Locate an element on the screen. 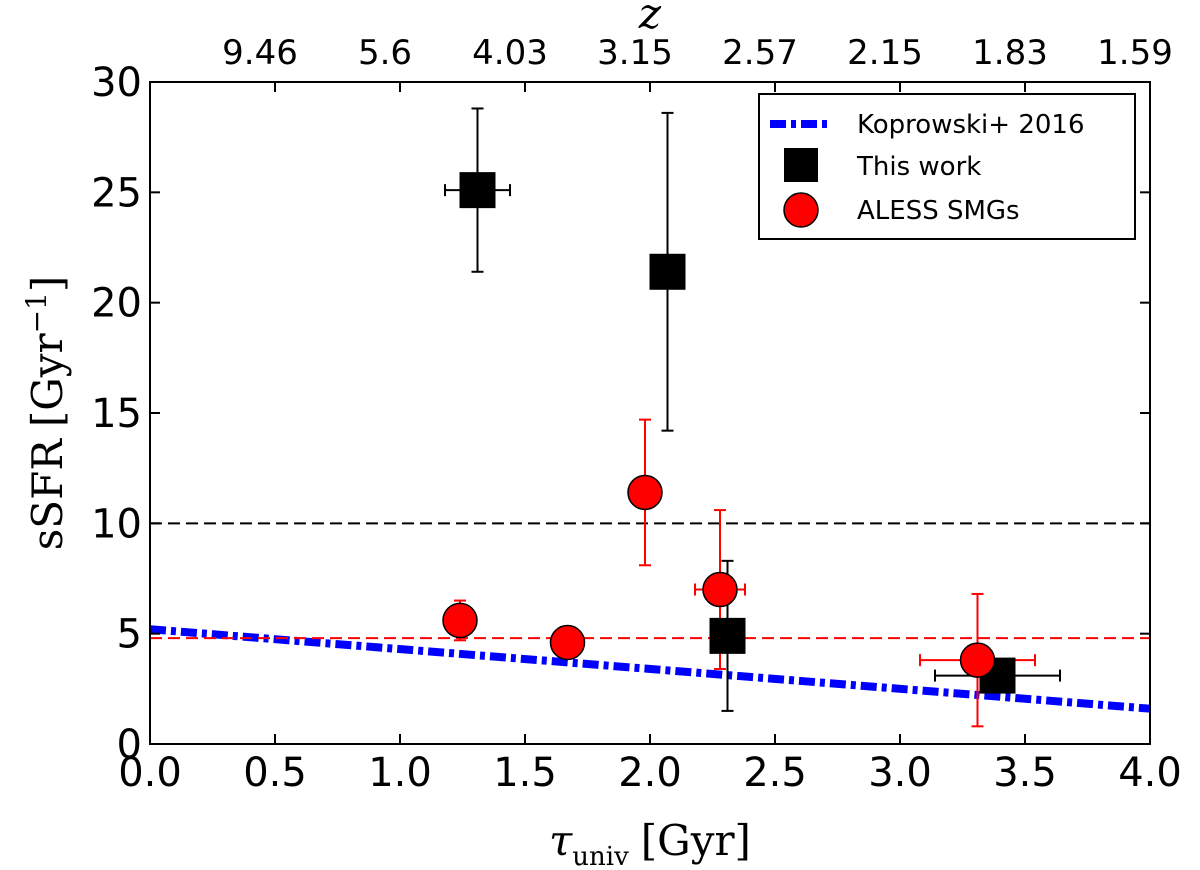 The width and height of the screenshot is (1200, 870). y-tick-label-1: 5 is located at coordinates (129, 635).